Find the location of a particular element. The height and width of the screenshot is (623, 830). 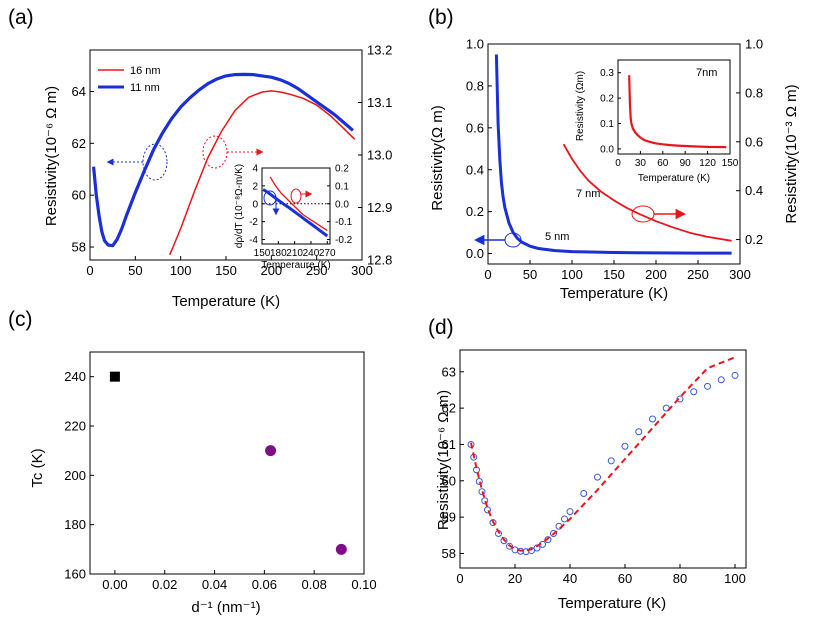

x-tick-label: 0.02 is located at coordinates (164, 584).